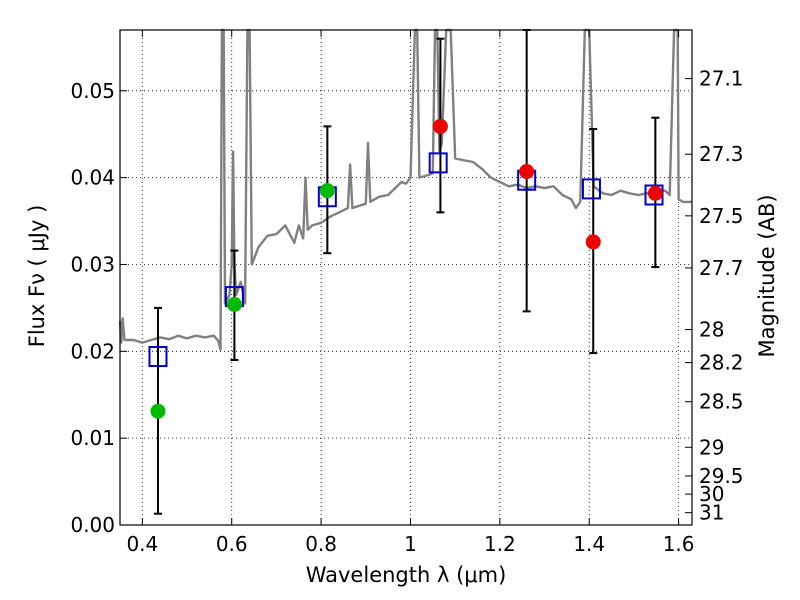  I want to click on magnitude-tick-label: 27.5, so click(721, 216).